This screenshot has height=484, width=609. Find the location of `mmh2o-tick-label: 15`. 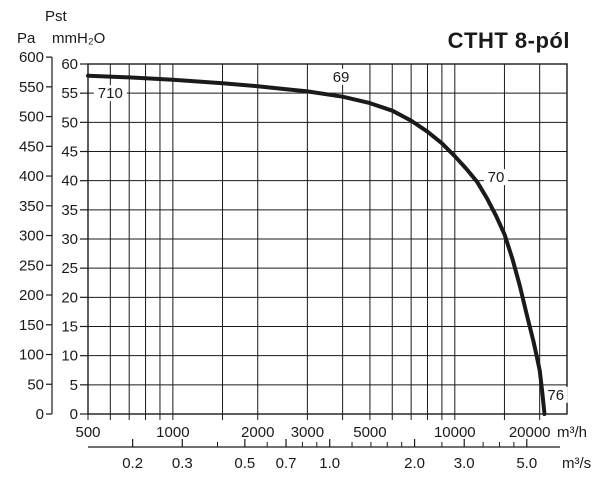

mmh2o-tick-label: 15 is located at coordinates (69, 327).